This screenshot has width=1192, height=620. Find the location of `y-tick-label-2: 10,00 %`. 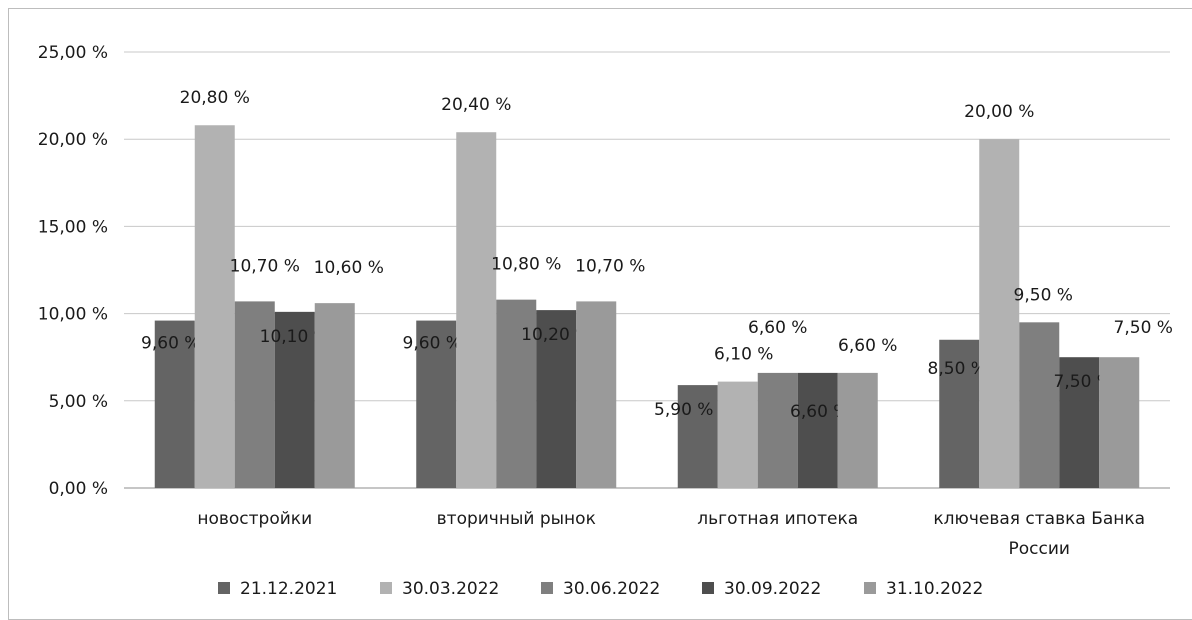

y-tick-label-2: 10,00 % is located at coordinates (73, 315).